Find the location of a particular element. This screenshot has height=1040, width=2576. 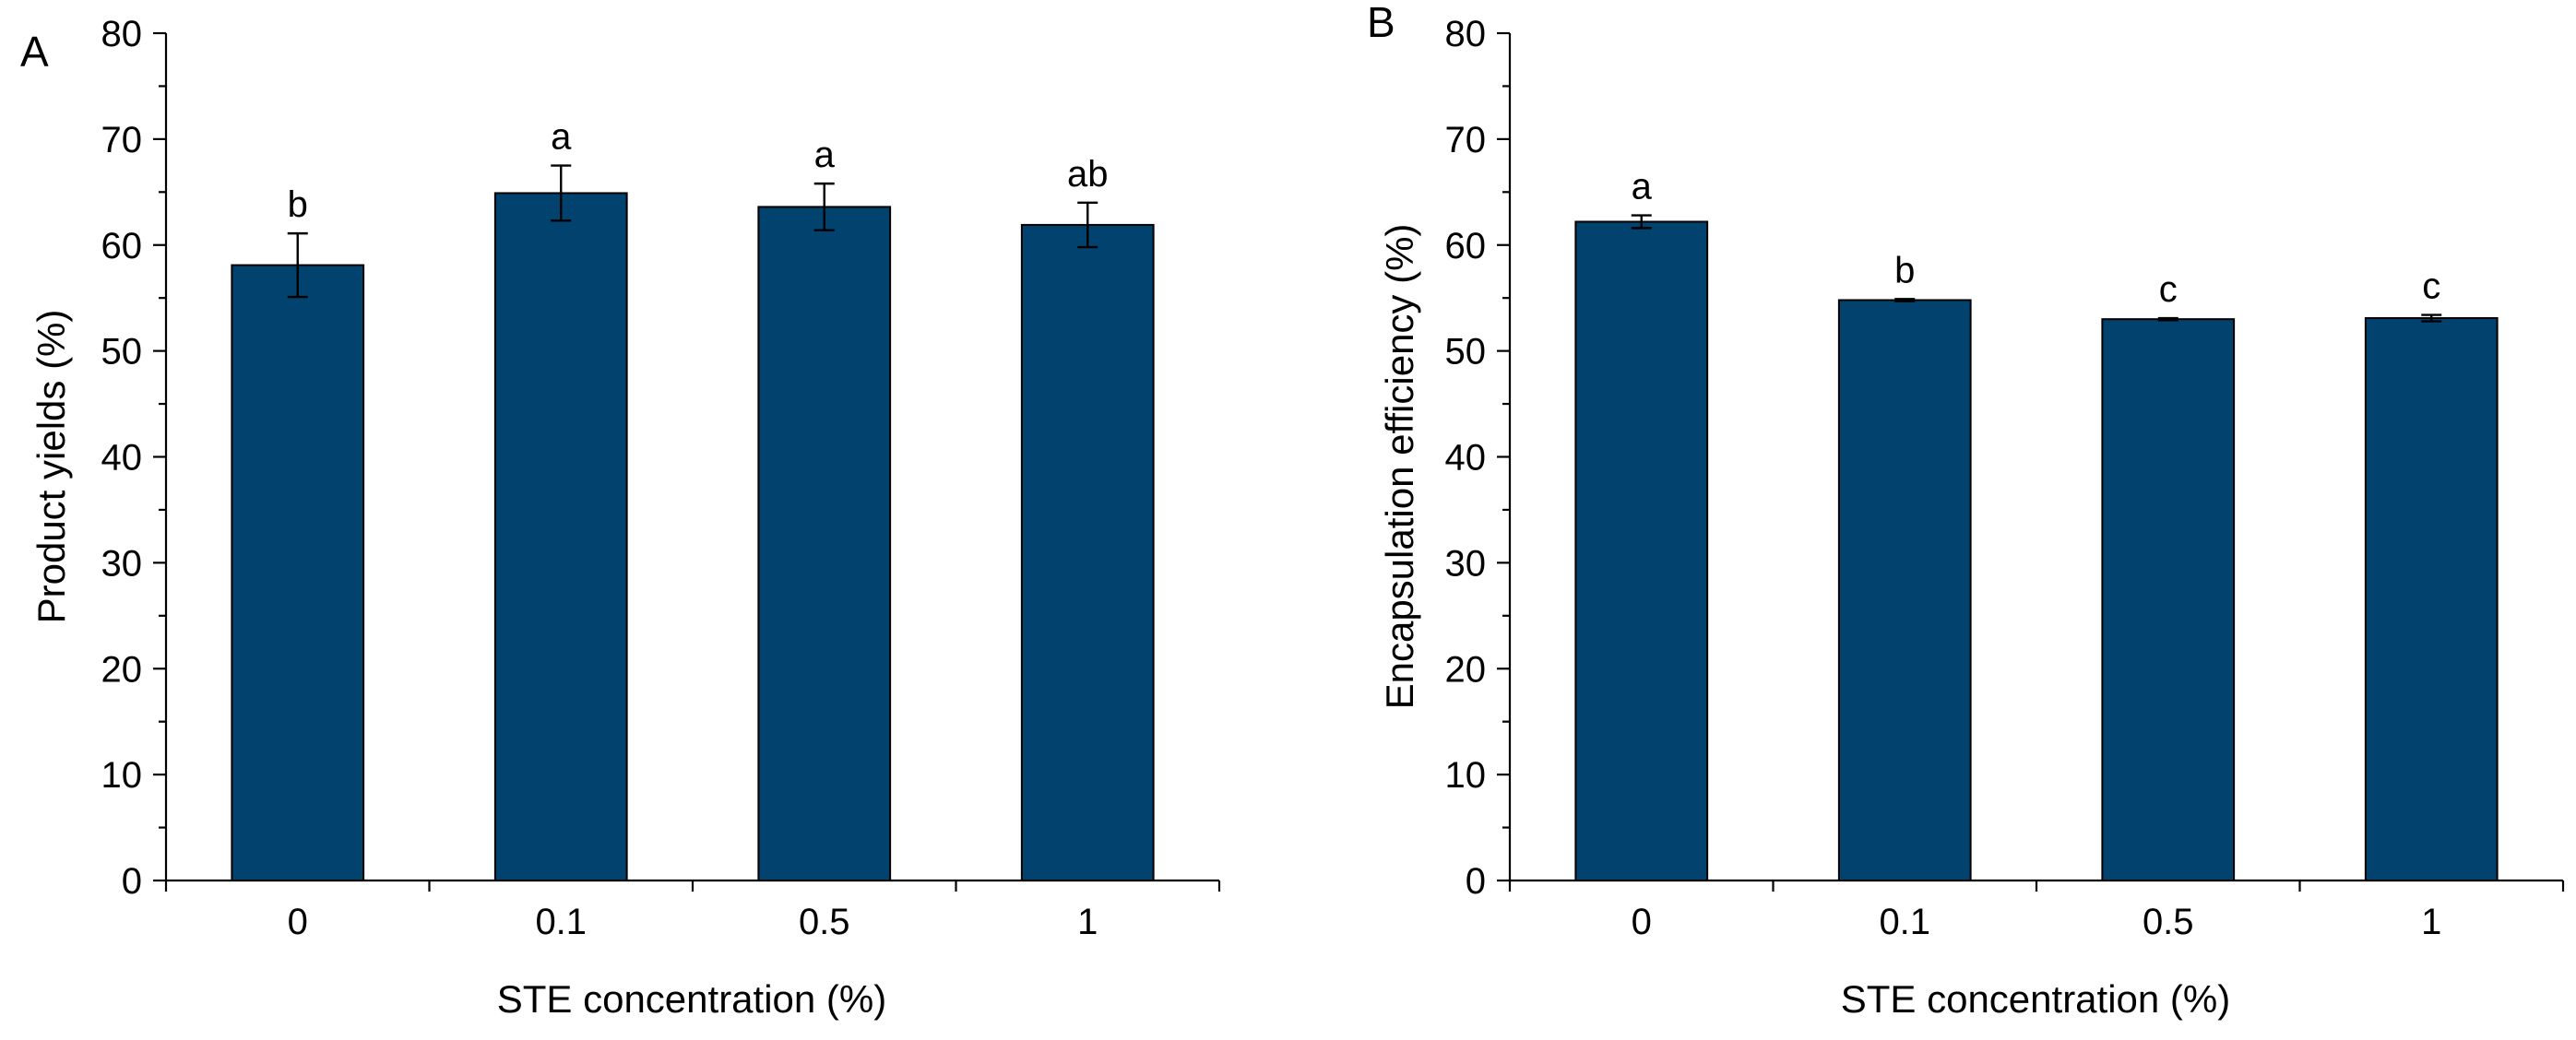

panel-a-label: A is located at coordinates (34, 52).